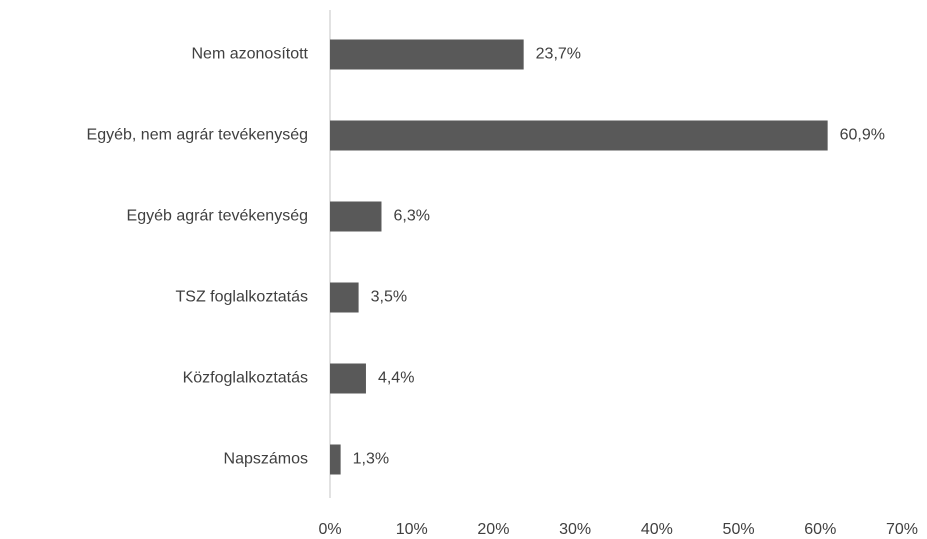 This screenshot has height=539, width=927. What do you see at coordinates (217, 216) in the screenshot?
I see `y-tick-label: Egyéb agrár tevékenység` at bounding box center [217, 216].